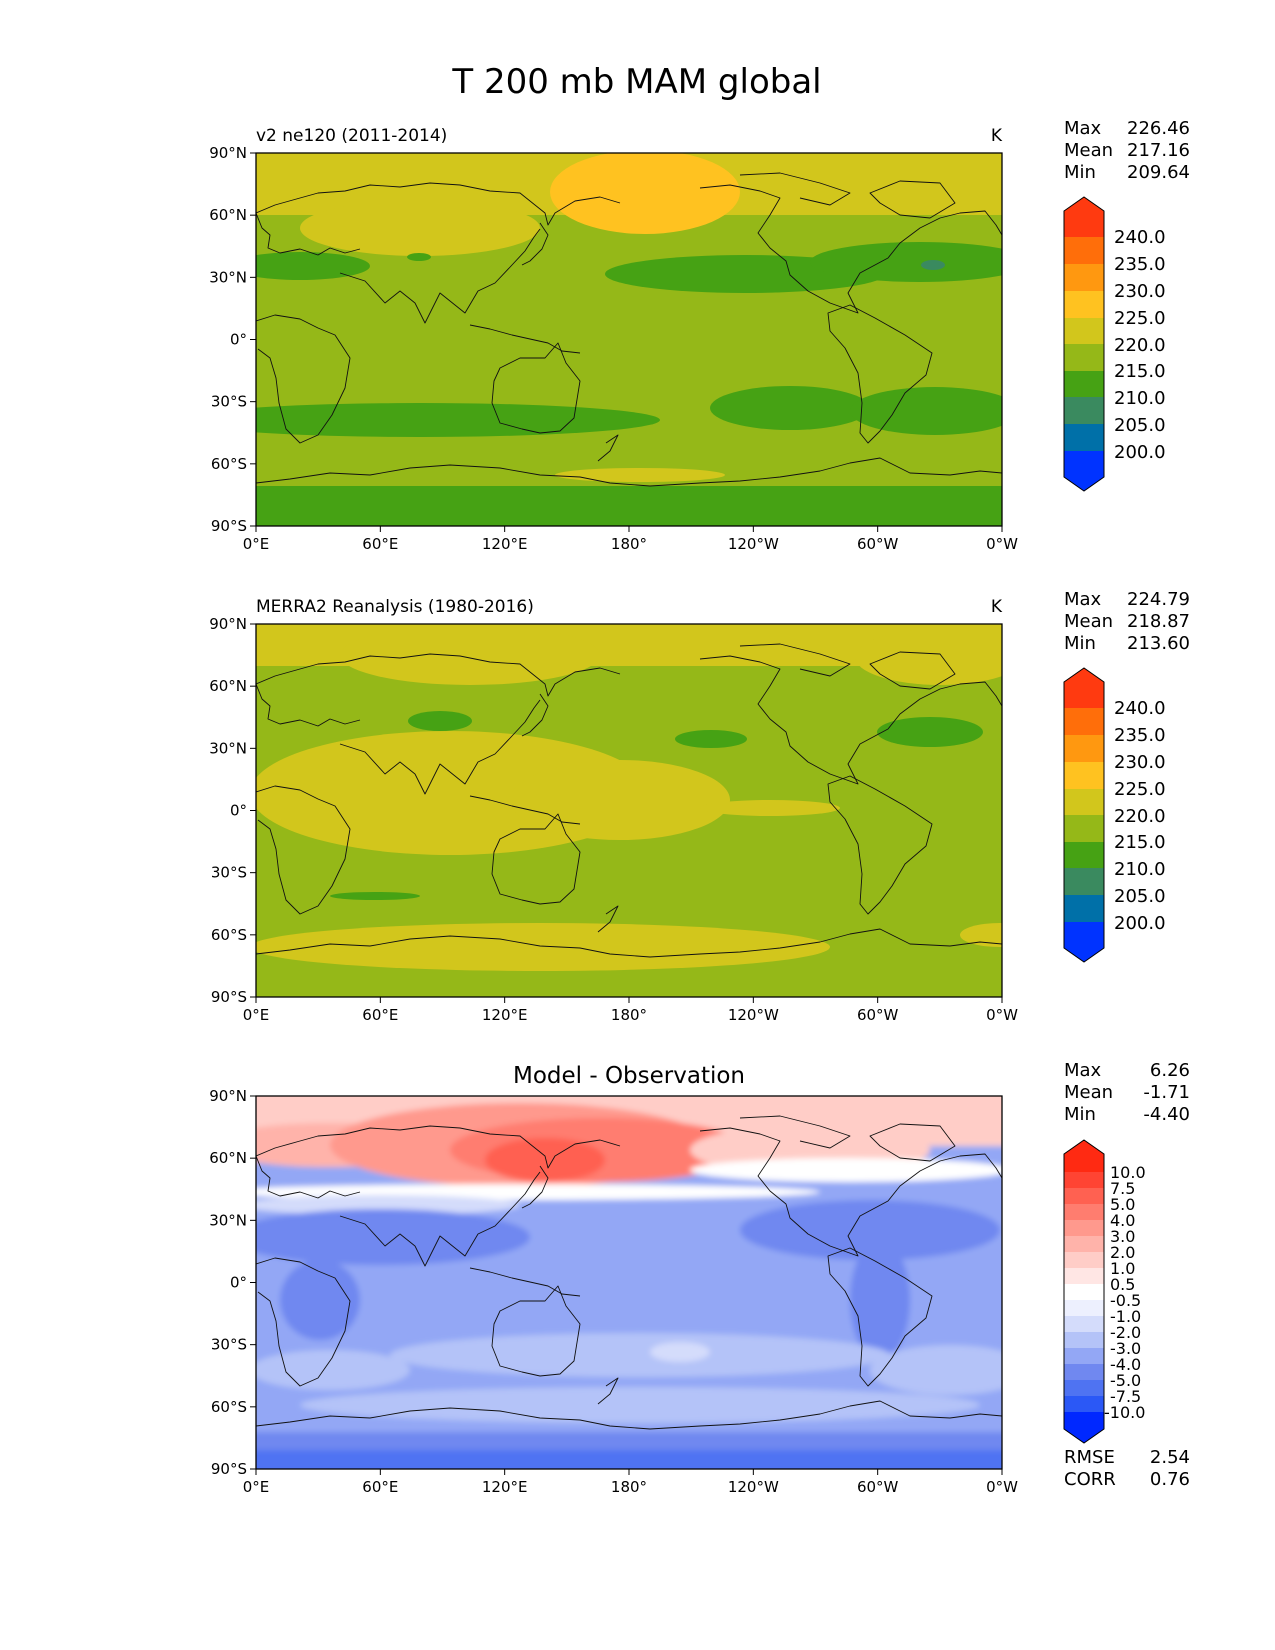  What do you see at coordinates (629, 1282) in the screenshot?
I see `difference-field` at bounding box center [629, 1282].